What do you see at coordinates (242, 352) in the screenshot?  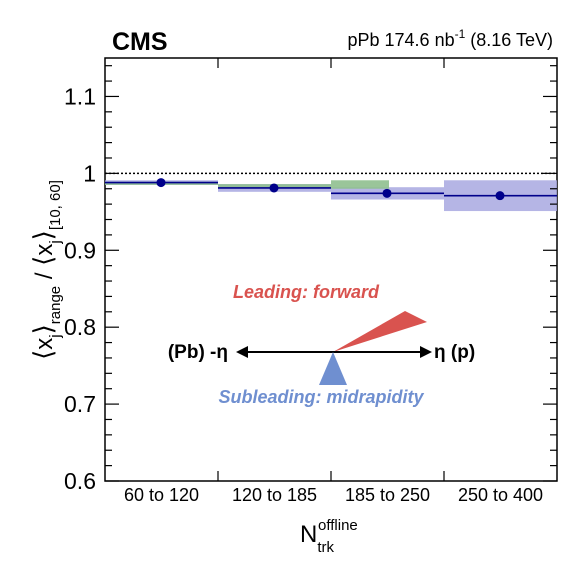 I see `eta-left-arrowhead` at bounding box center [242, 352].